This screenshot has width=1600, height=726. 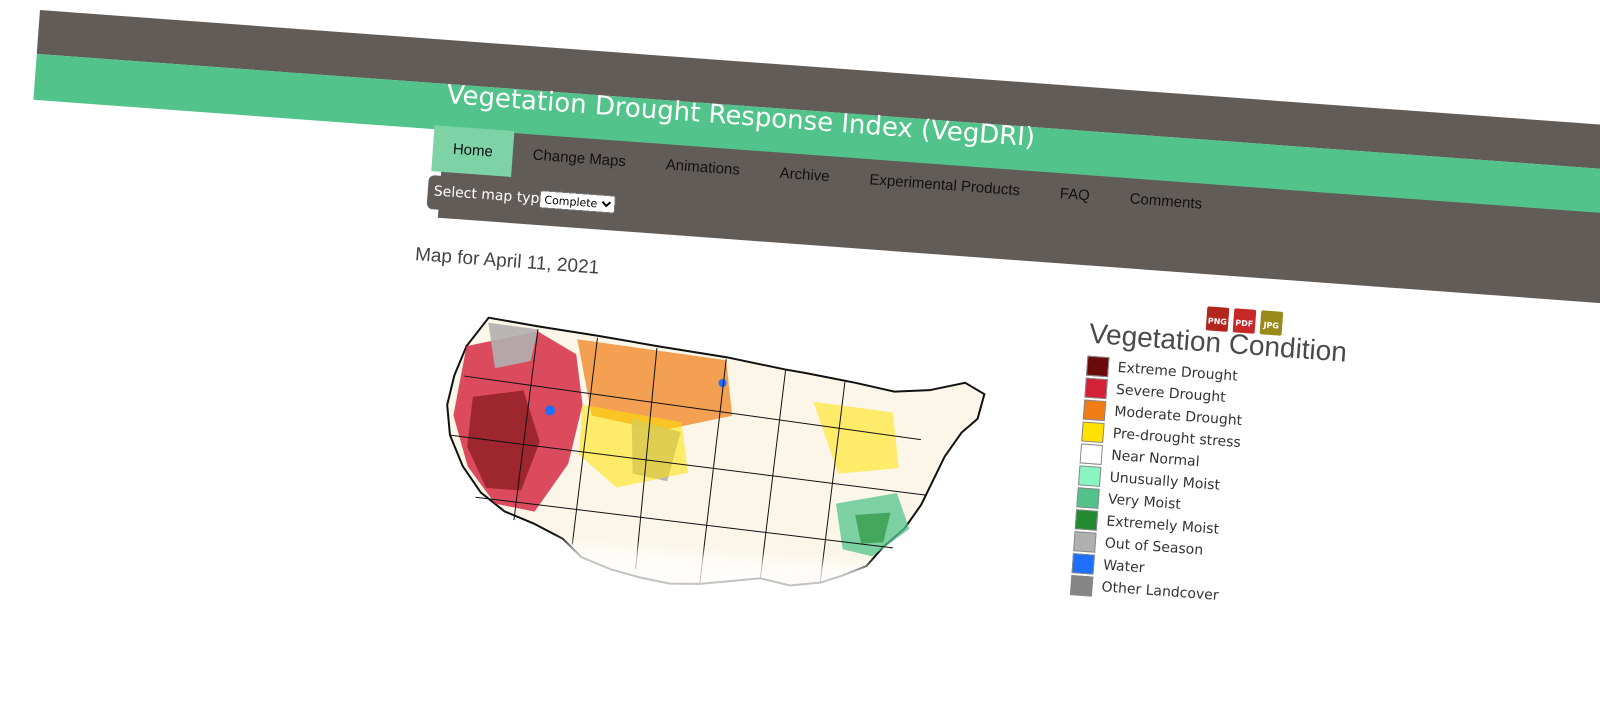 I want to click on nav-animations: Animations, so click(x=703, y=167).